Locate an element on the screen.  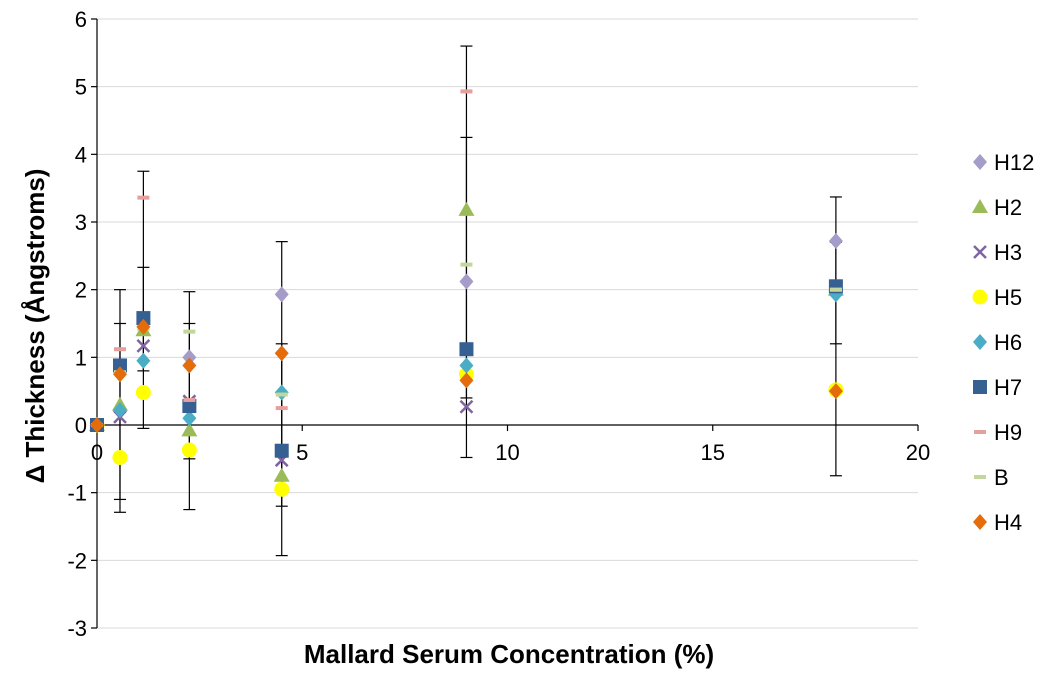
legend-item: H6 is located at coordinates (997, 342).